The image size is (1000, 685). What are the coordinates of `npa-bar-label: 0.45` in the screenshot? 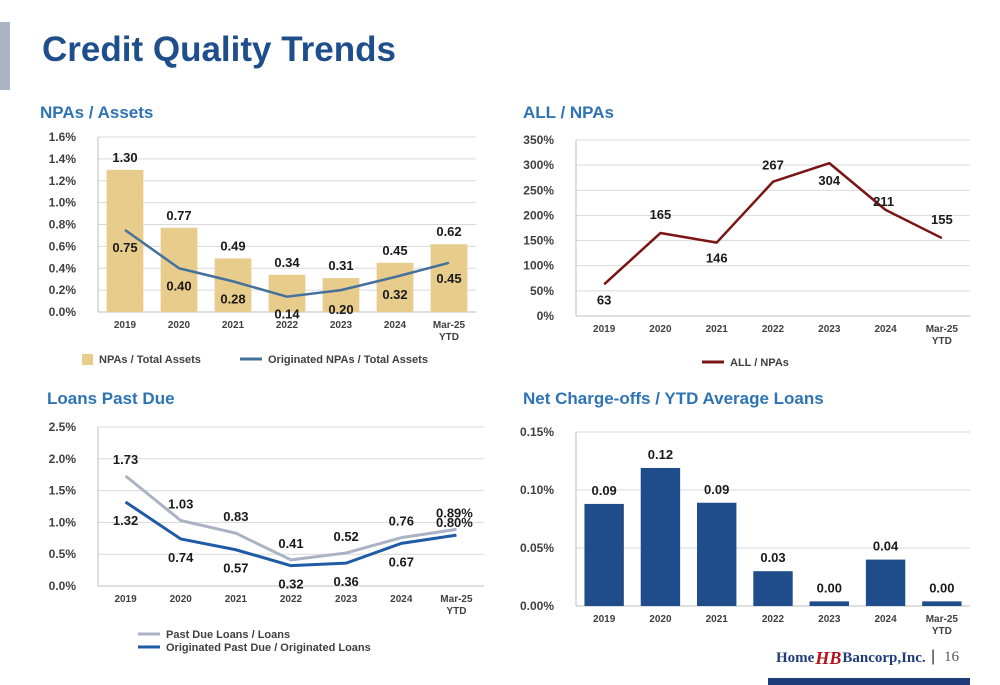 It's located at (394, 250).